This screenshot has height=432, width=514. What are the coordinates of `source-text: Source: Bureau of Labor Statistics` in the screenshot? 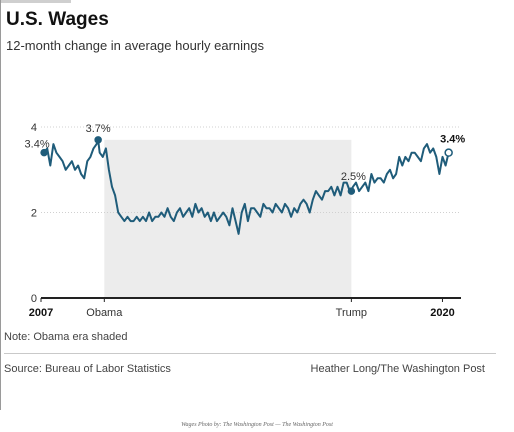 It's located at (87, 369).